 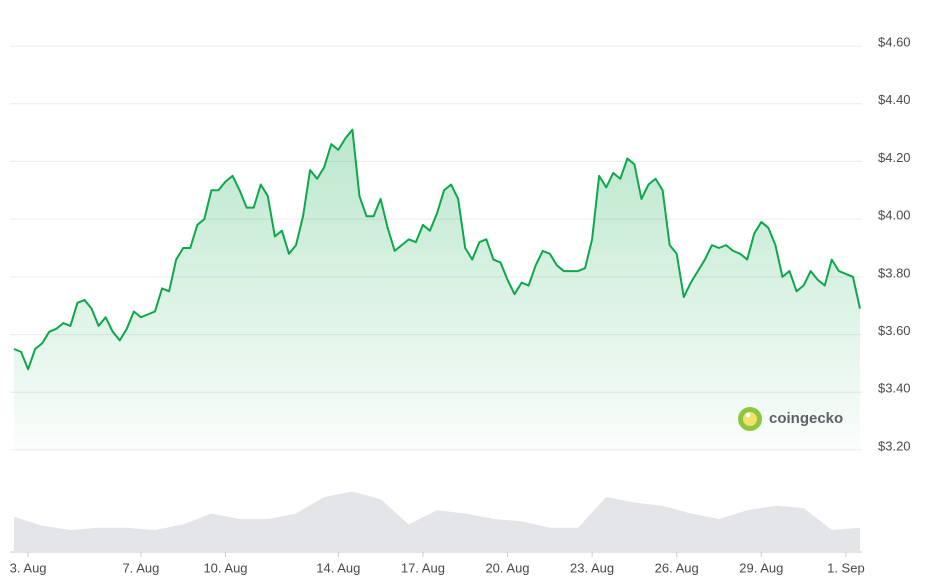 I want to click on logo-eye, so click(x=748, y=415).